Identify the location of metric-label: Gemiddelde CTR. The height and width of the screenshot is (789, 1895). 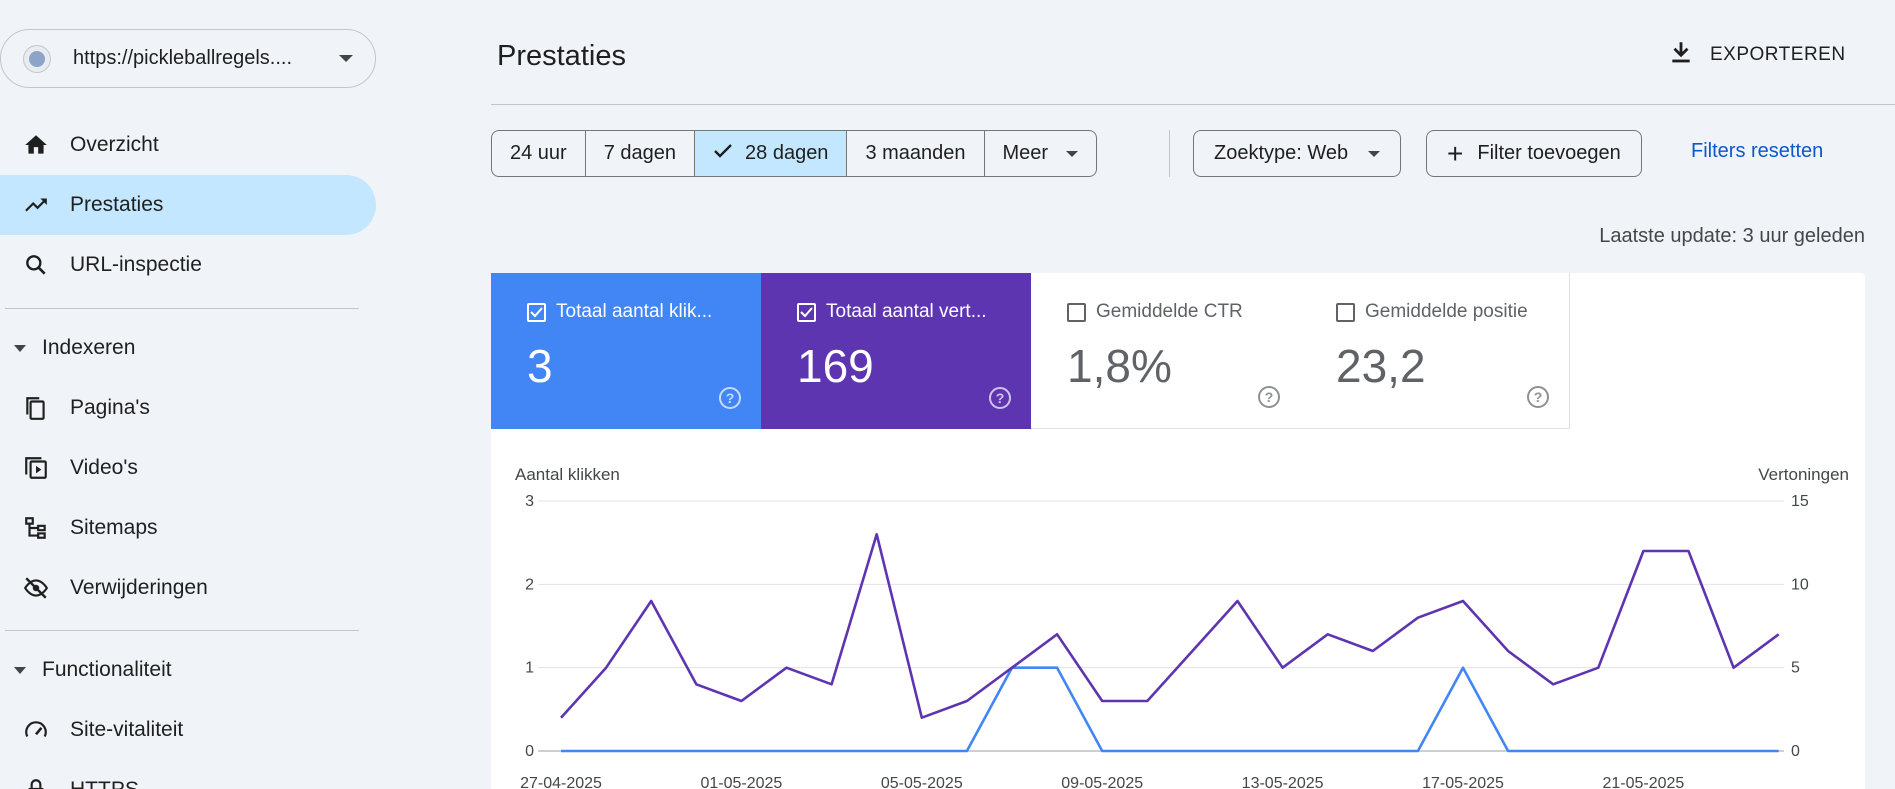
(1169, 311).